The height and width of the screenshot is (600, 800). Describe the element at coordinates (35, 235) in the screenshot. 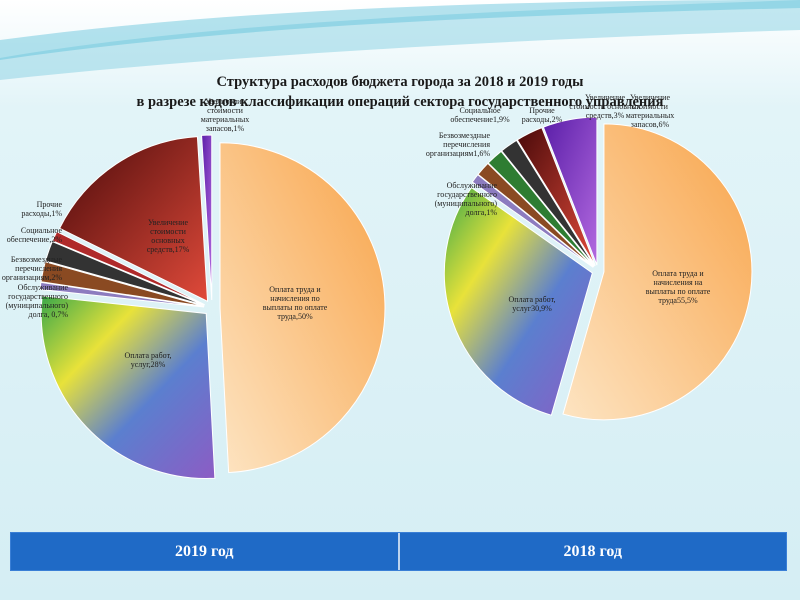

I see `slice-label: Социальное обеспечение,2%` at that location.